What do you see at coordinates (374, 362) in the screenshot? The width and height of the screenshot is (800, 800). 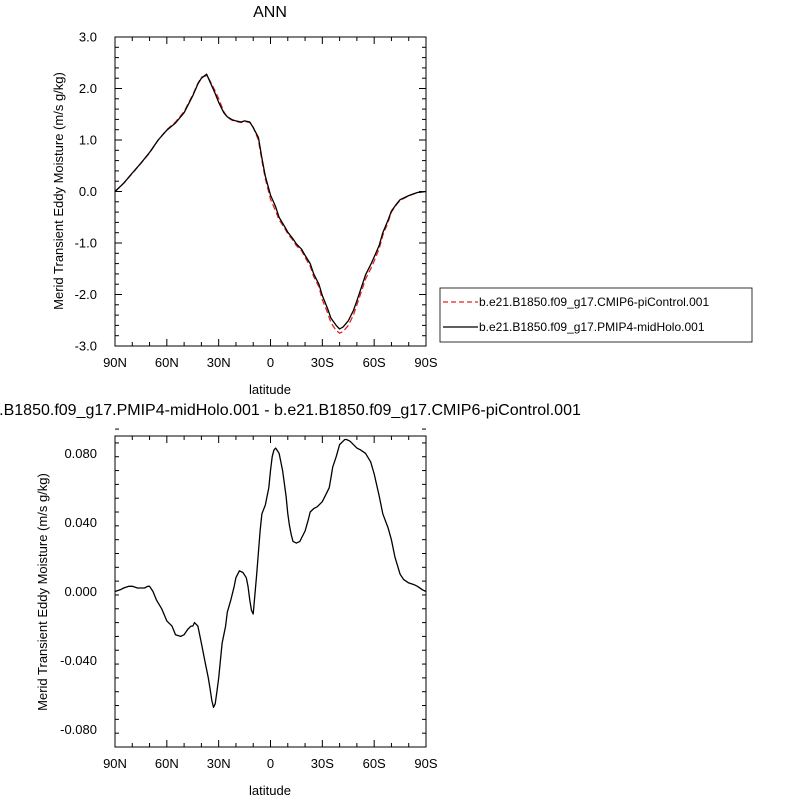 I see `top-xtick-label: 60S` at bounding box center [374, 362].